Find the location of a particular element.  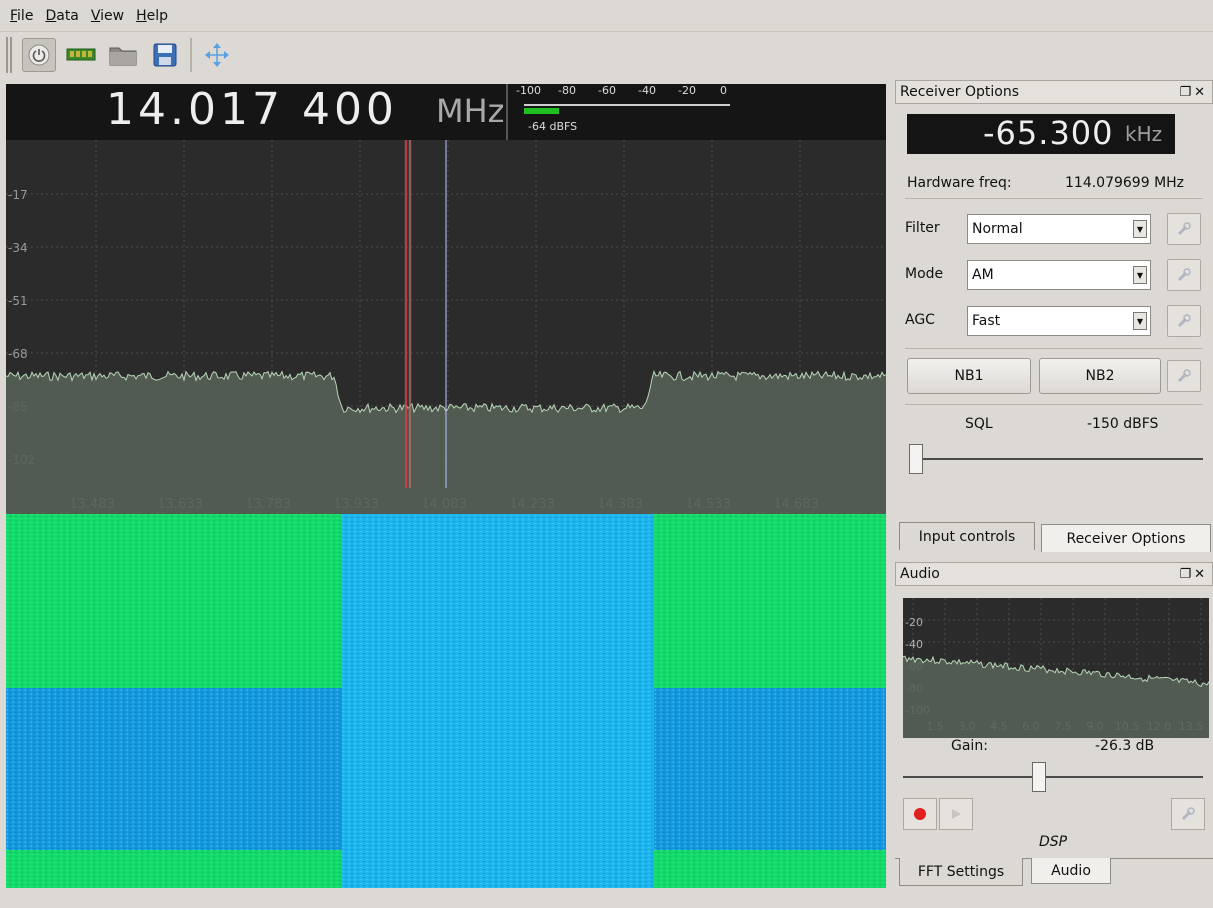

meter-scale-label: 0 is located at coordinates (723, 90).